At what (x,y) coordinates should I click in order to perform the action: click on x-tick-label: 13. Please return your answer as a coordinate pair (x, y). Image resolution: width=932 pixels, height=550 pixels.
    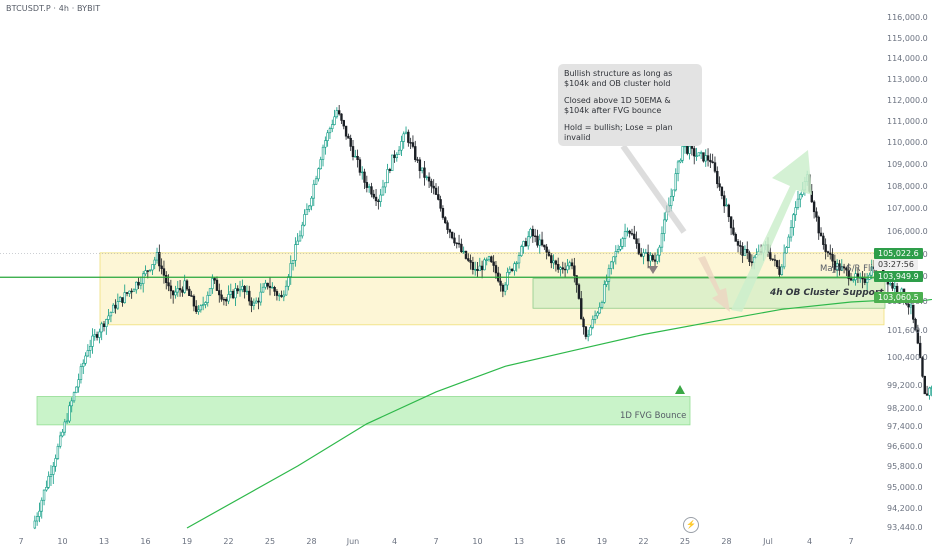
    Looking at the image, I should click on (104, 541).